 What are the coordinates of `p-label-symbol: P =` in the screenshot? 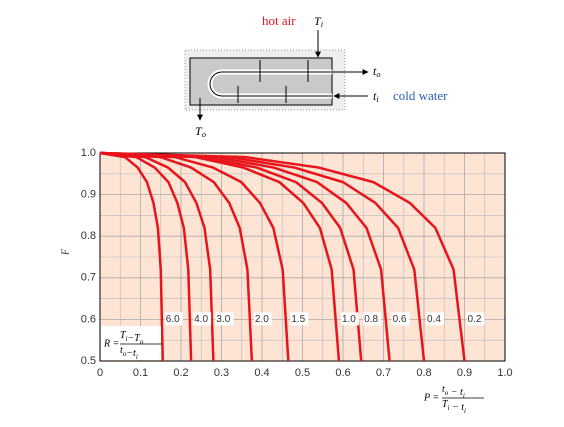 It's located at (431, 397).